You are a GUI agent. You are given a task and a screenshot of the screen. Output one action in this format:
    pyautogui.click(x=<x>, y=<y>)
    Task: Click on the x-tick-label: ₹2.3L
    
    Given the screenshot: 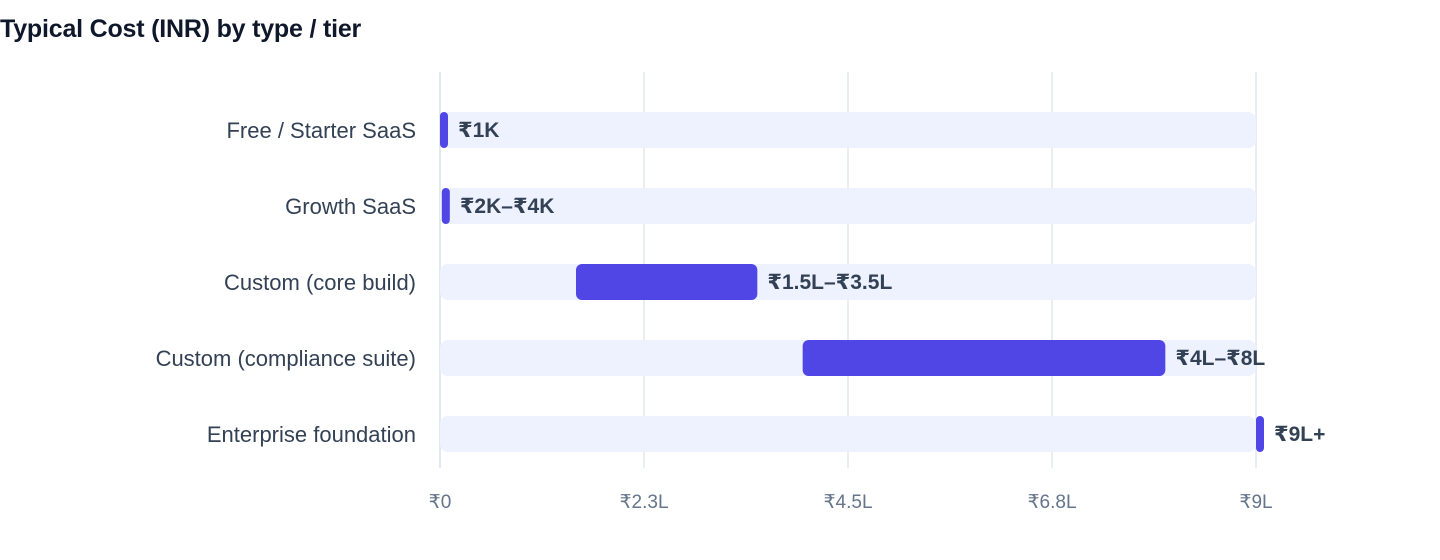 What is the action you would take?
    pyautogui.click(x=643, y=502)
    